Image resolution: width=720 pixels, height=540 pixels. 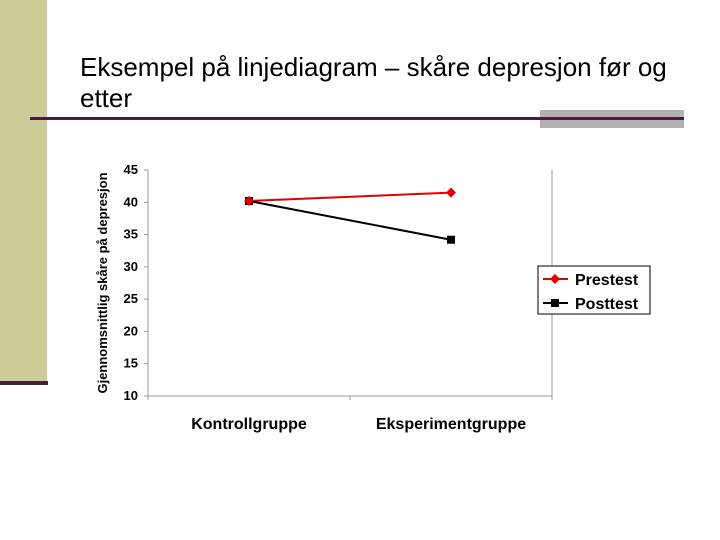 I want to click on y-tick-label: 45, so click(x=131, y=169).